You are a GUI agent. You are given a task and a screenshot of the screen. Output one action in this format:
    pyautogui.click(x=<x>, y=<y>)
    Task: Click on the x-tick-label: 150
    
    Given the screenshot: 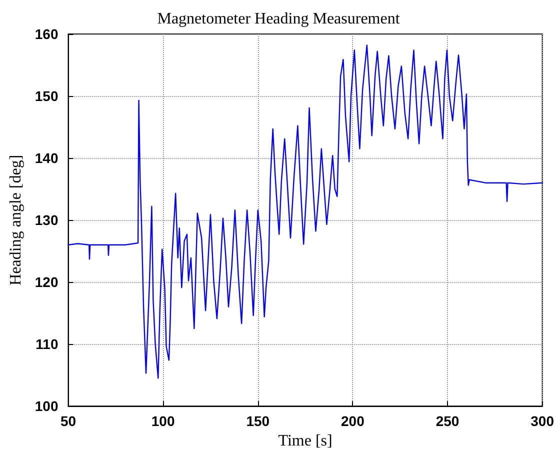 What is the action you would take?
    pyautogui.click(x=258, y=421)
    